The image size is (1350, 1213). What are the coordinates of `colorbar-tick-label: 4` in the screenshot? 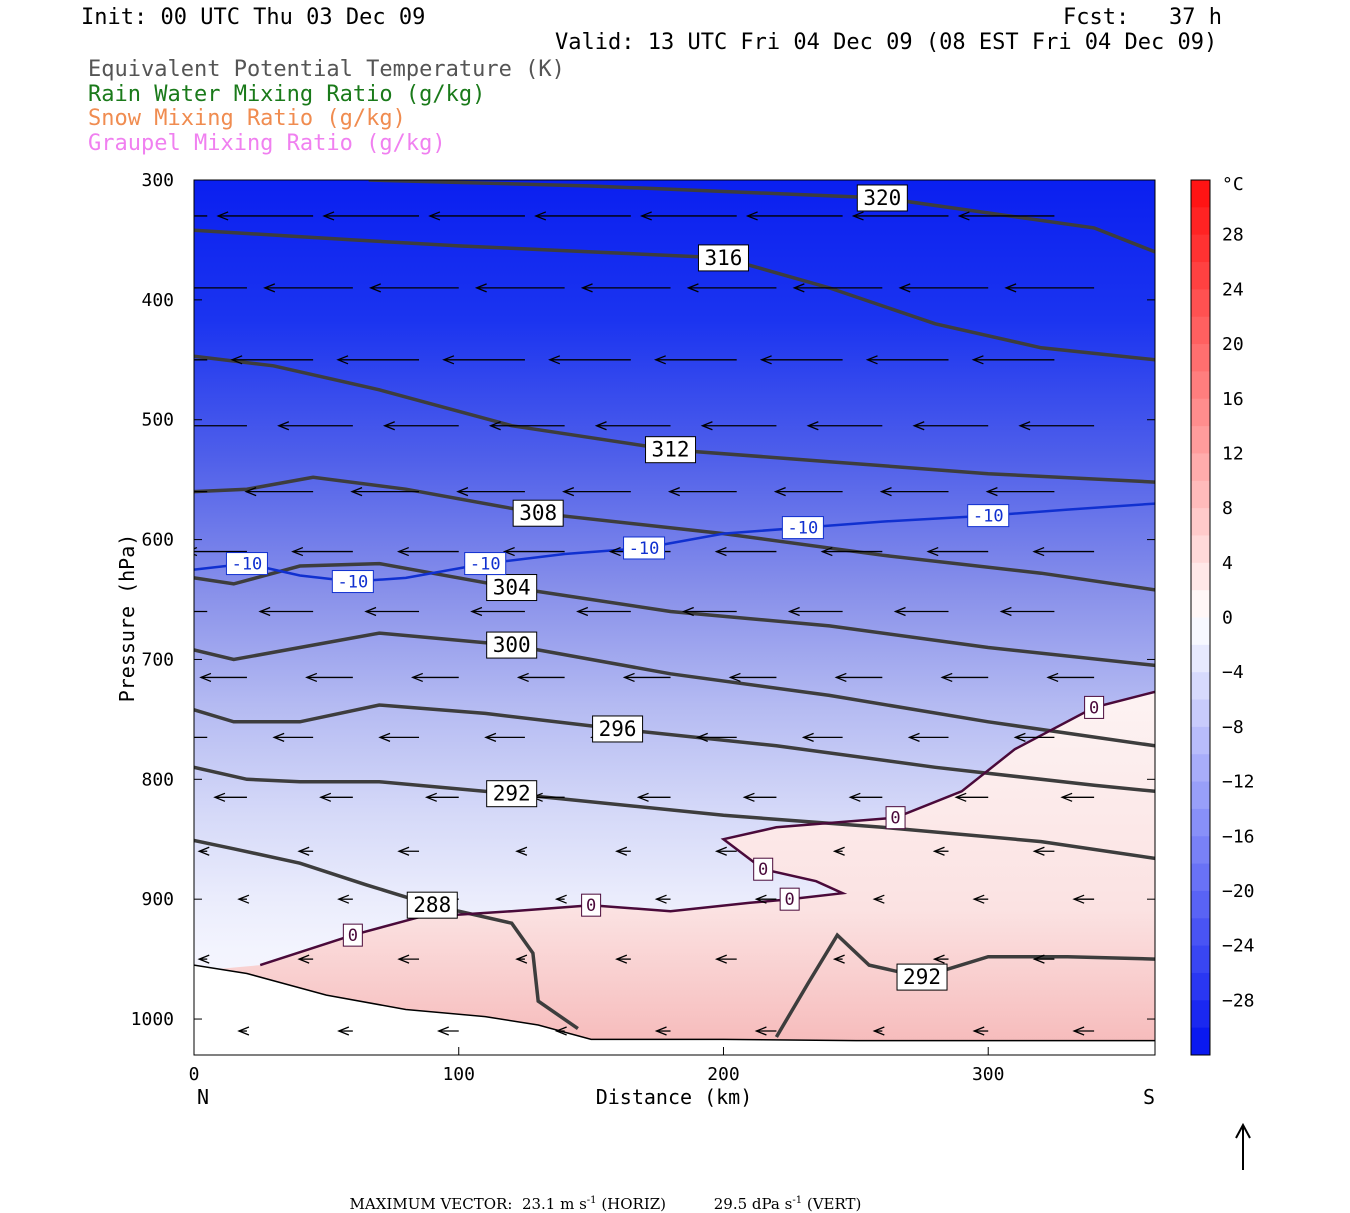 It's located at (1227, 563).